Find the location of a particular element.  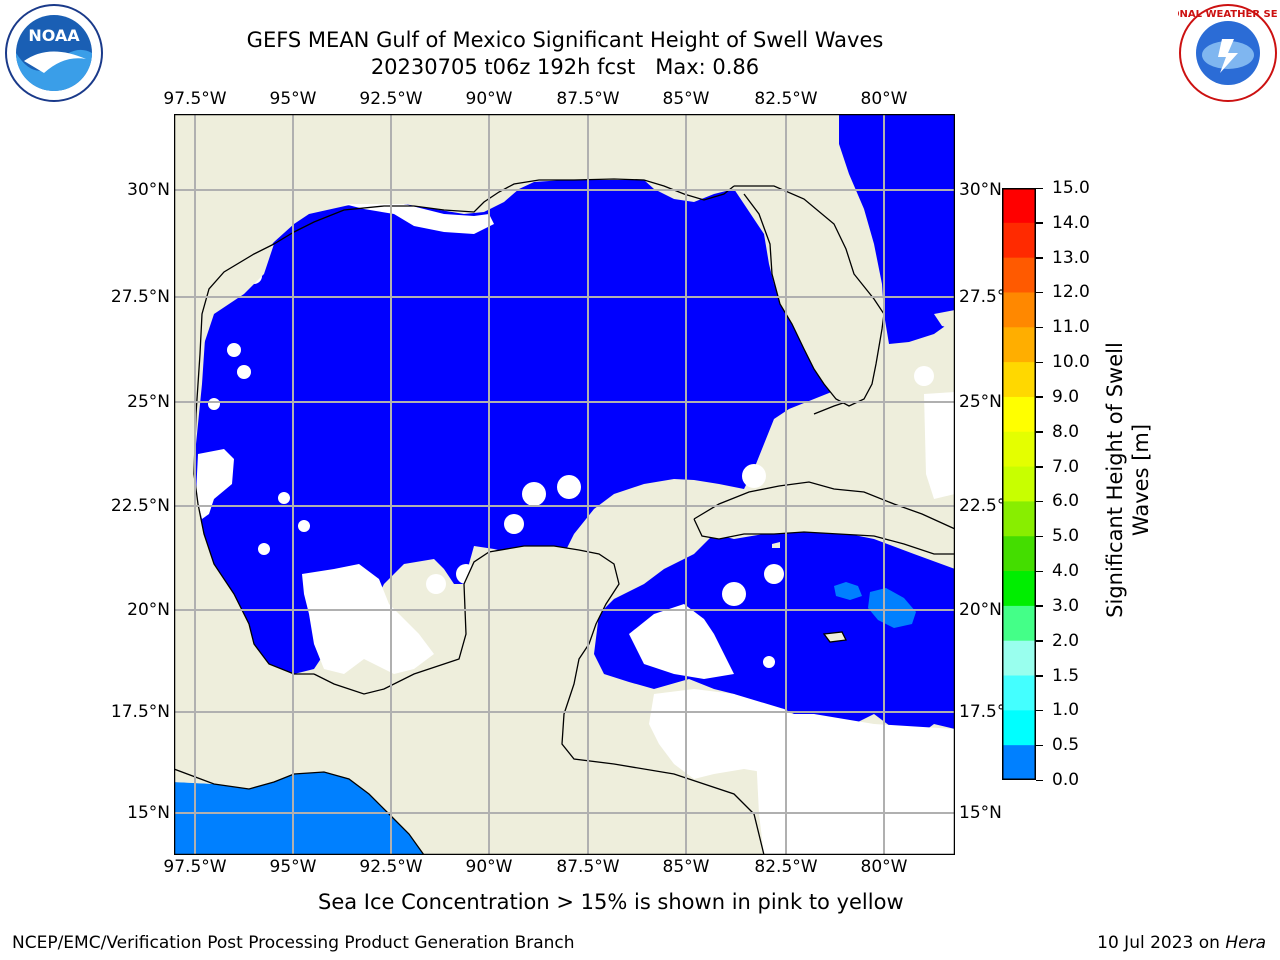

lat-label-right: 20°N is located at coordinates (980, 610).